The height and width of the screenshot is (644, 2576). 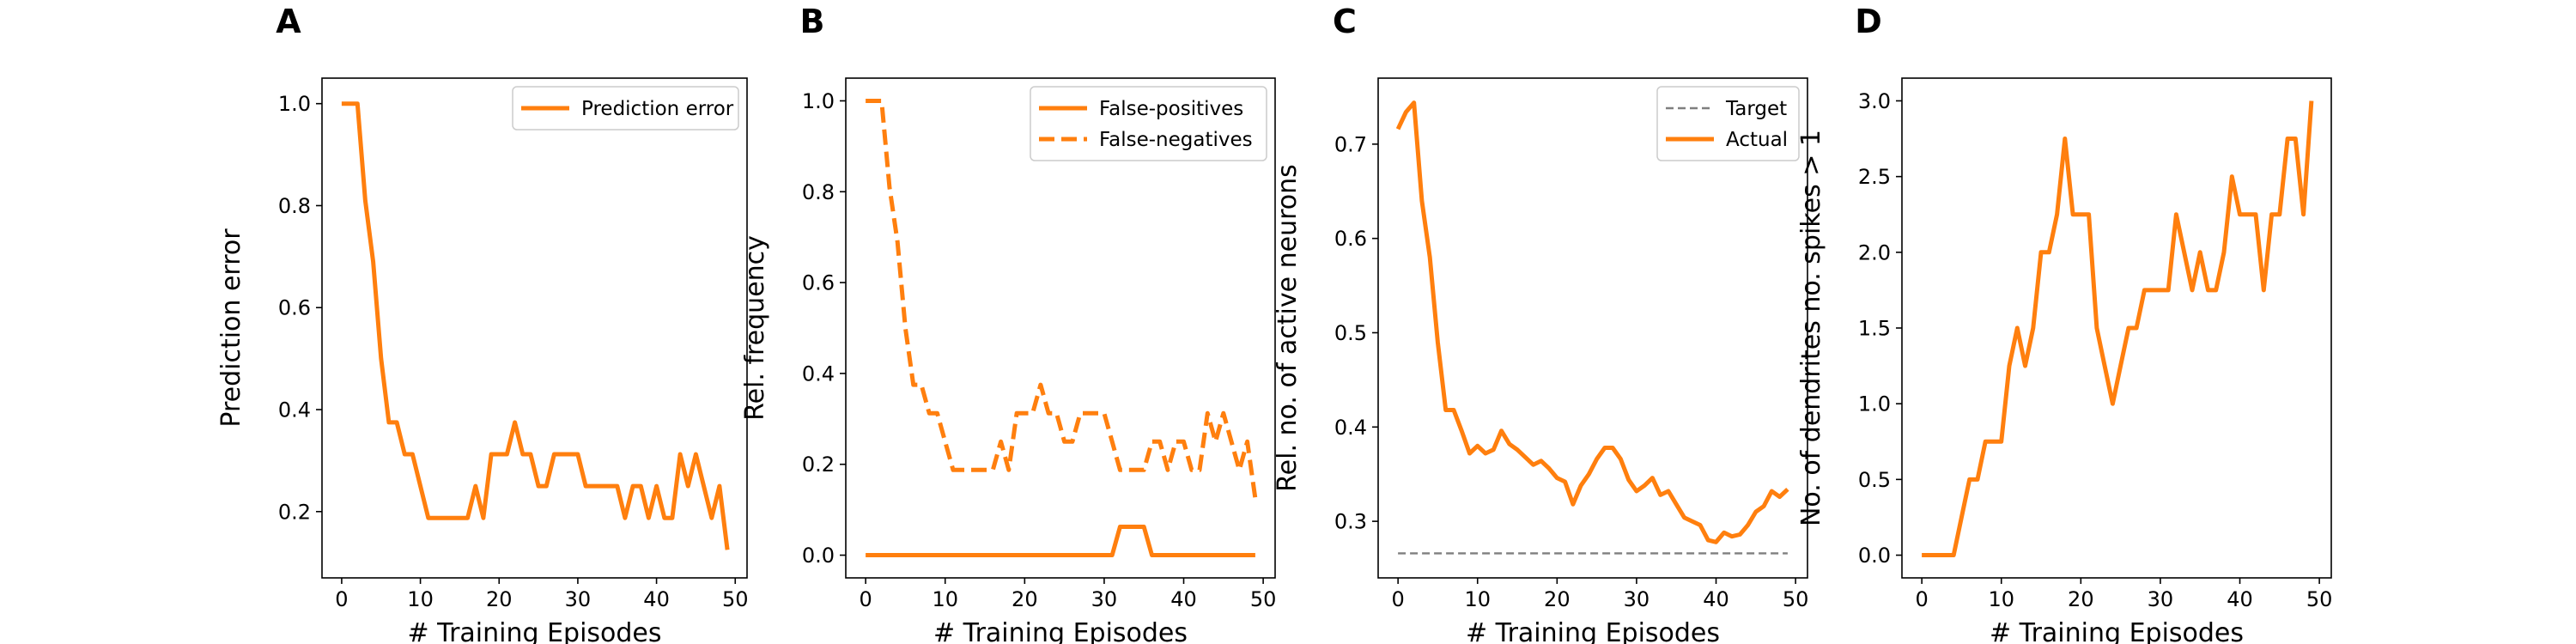 I want to click on legend-label: Target, so click(x=1756, y=109).